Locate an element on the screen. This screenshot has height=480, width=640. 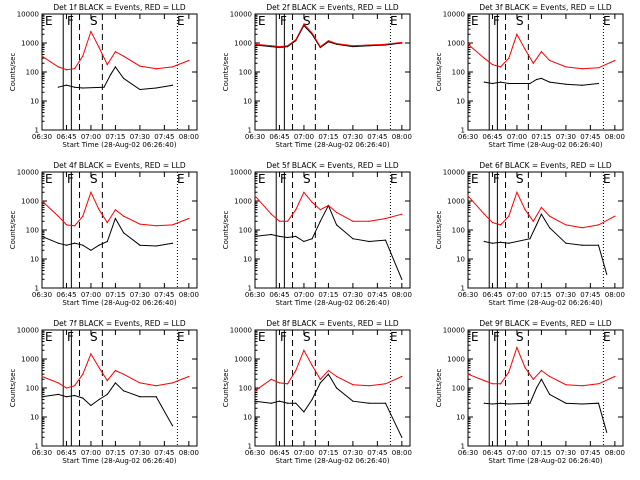
panel-title: Det 3f BLACK = Events, RED = LLD is located at coordinates (545, 7).